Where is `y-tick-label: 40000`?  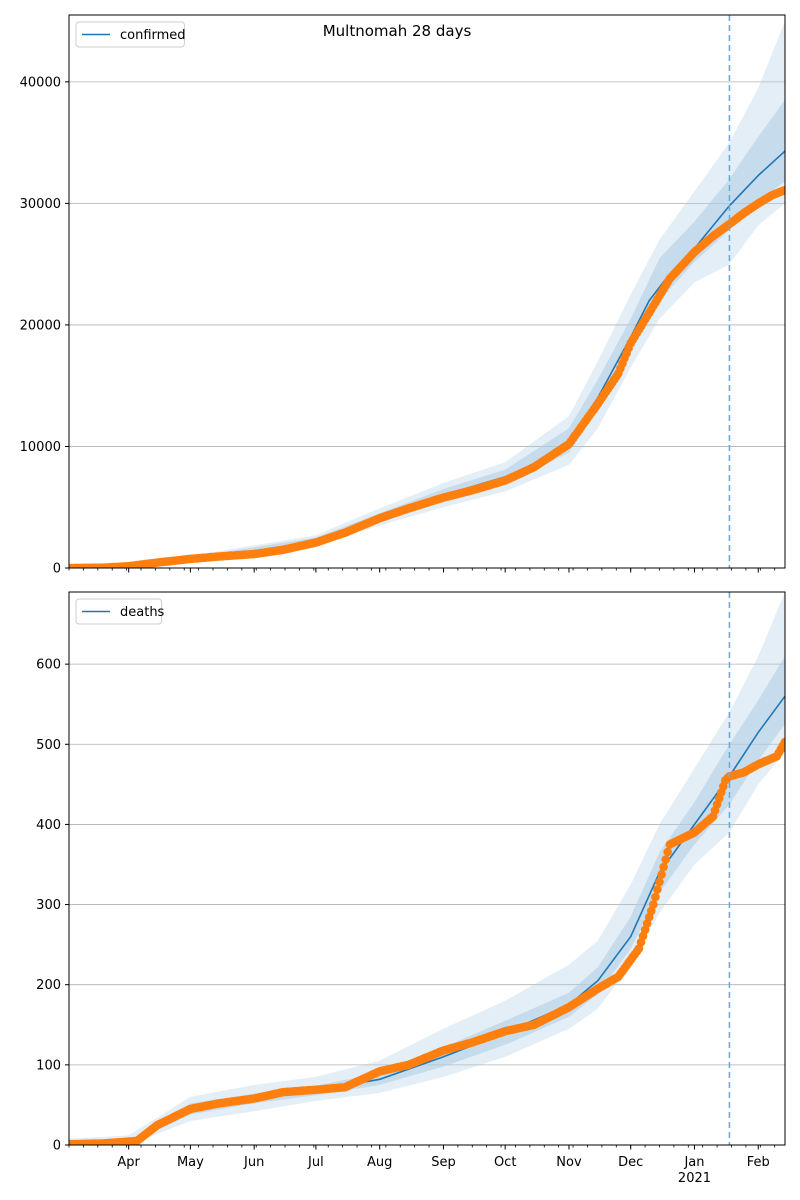
y-tick-label: 40000 is located at coordinates (40, 82).